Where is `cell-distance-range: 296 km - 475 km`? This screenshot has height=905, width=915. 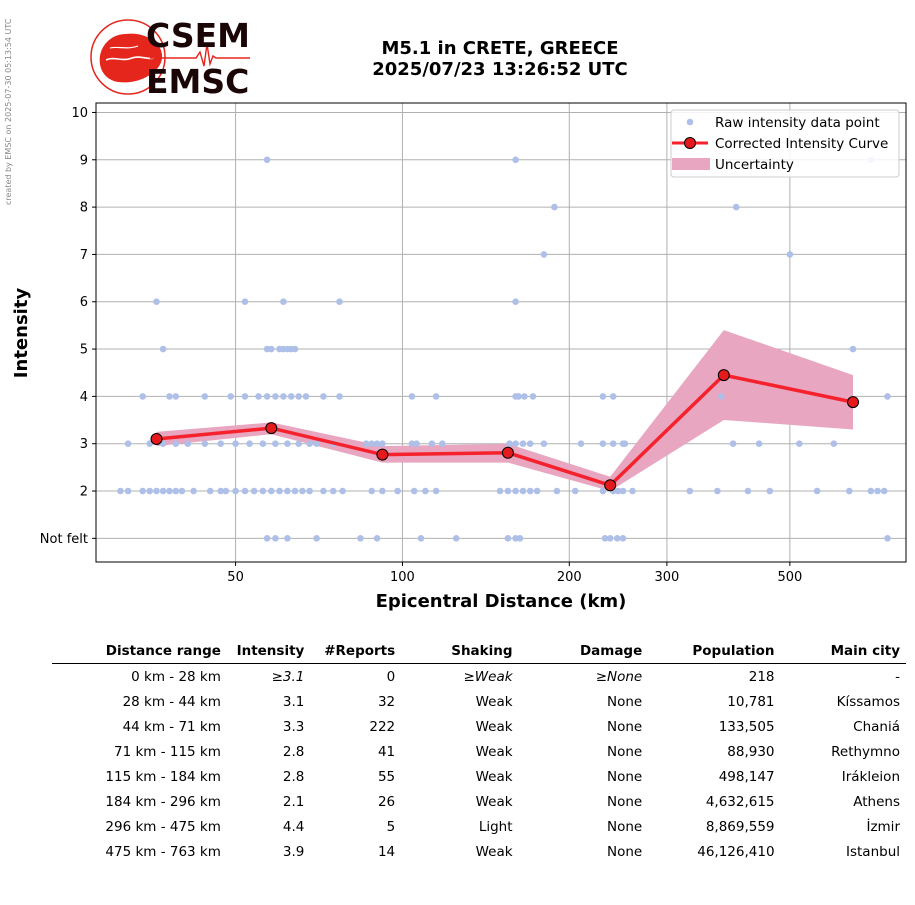 cell-distance-range: 296 km - 475 km is located at coordinates (163, 826).